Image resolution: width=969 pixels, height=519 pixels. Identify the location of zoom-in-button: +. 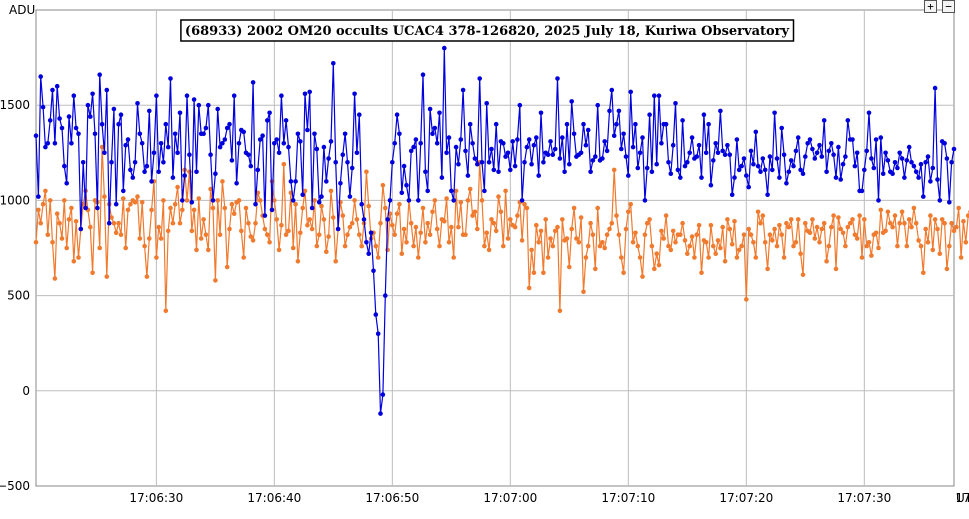
(930, 6).